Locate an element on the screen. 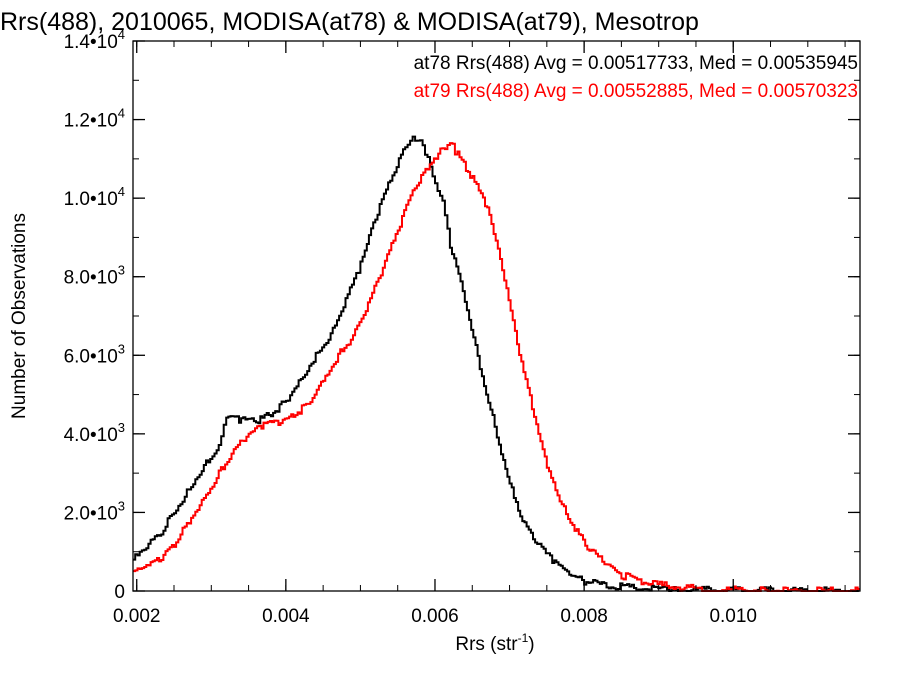  y-tick-label: 8.0•103 is located at coordinates (94, 276).